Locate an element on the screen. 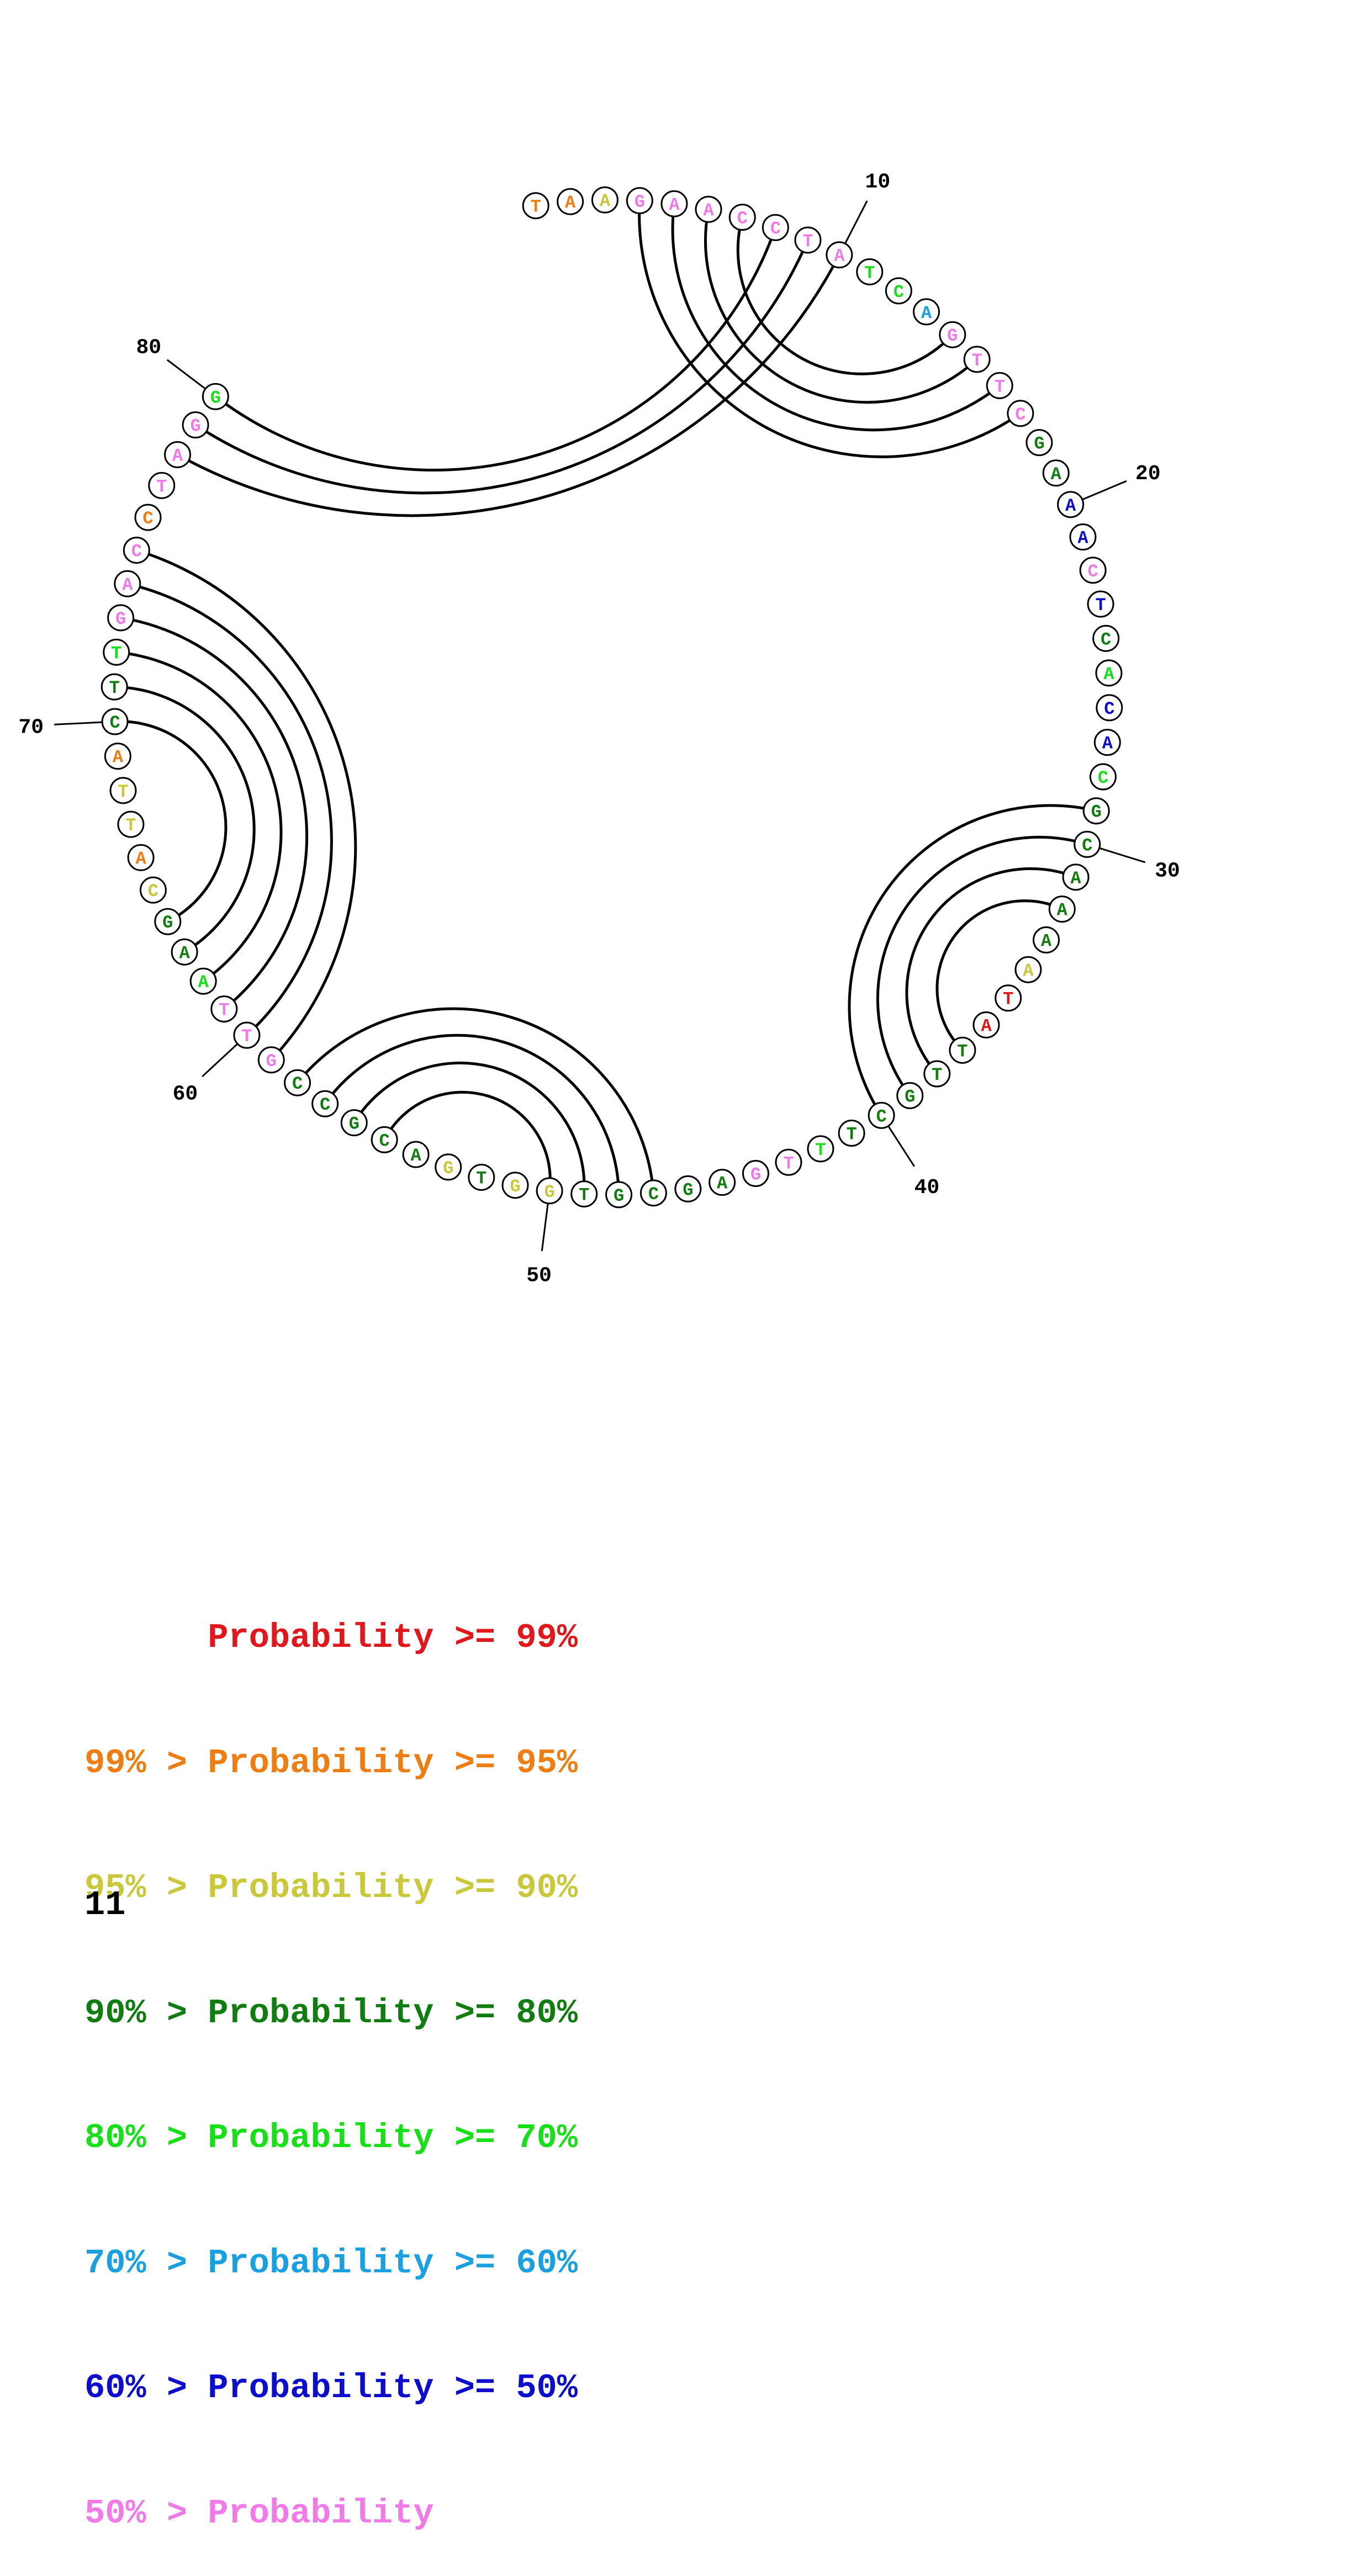 The image size is (1369, 2576). tick-label: 60 is located at coordinates (186, 1094).